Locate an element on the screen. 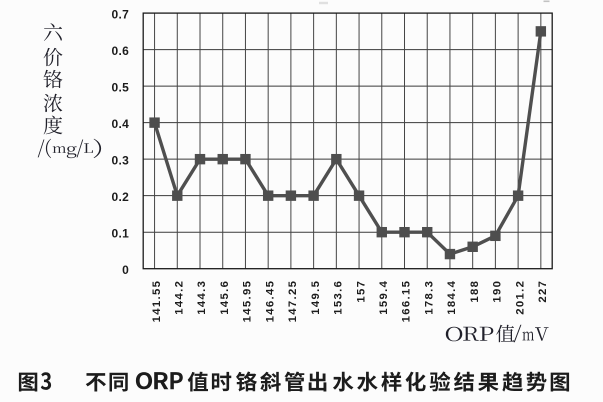  svg-text: 159.4 is located at coordinates (384, 297).